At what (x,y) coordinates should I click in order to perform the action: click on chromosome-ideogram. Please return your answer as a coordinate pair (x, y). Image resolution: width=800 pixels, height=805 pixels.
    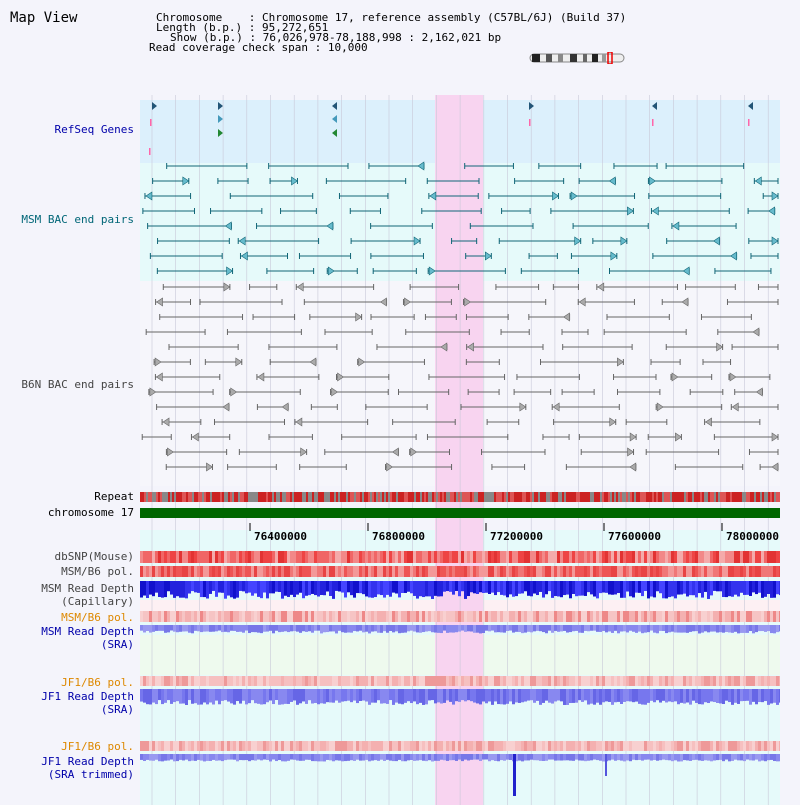
    Looking at the image, I should click on (578, 58).